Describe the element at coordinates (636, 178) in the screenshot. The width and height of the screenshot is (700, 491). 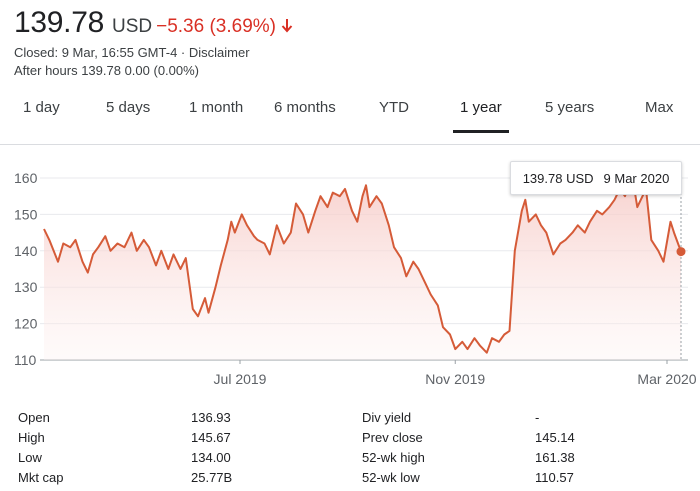
I see `tooltip-date: 9 Mar 2020` at that location.